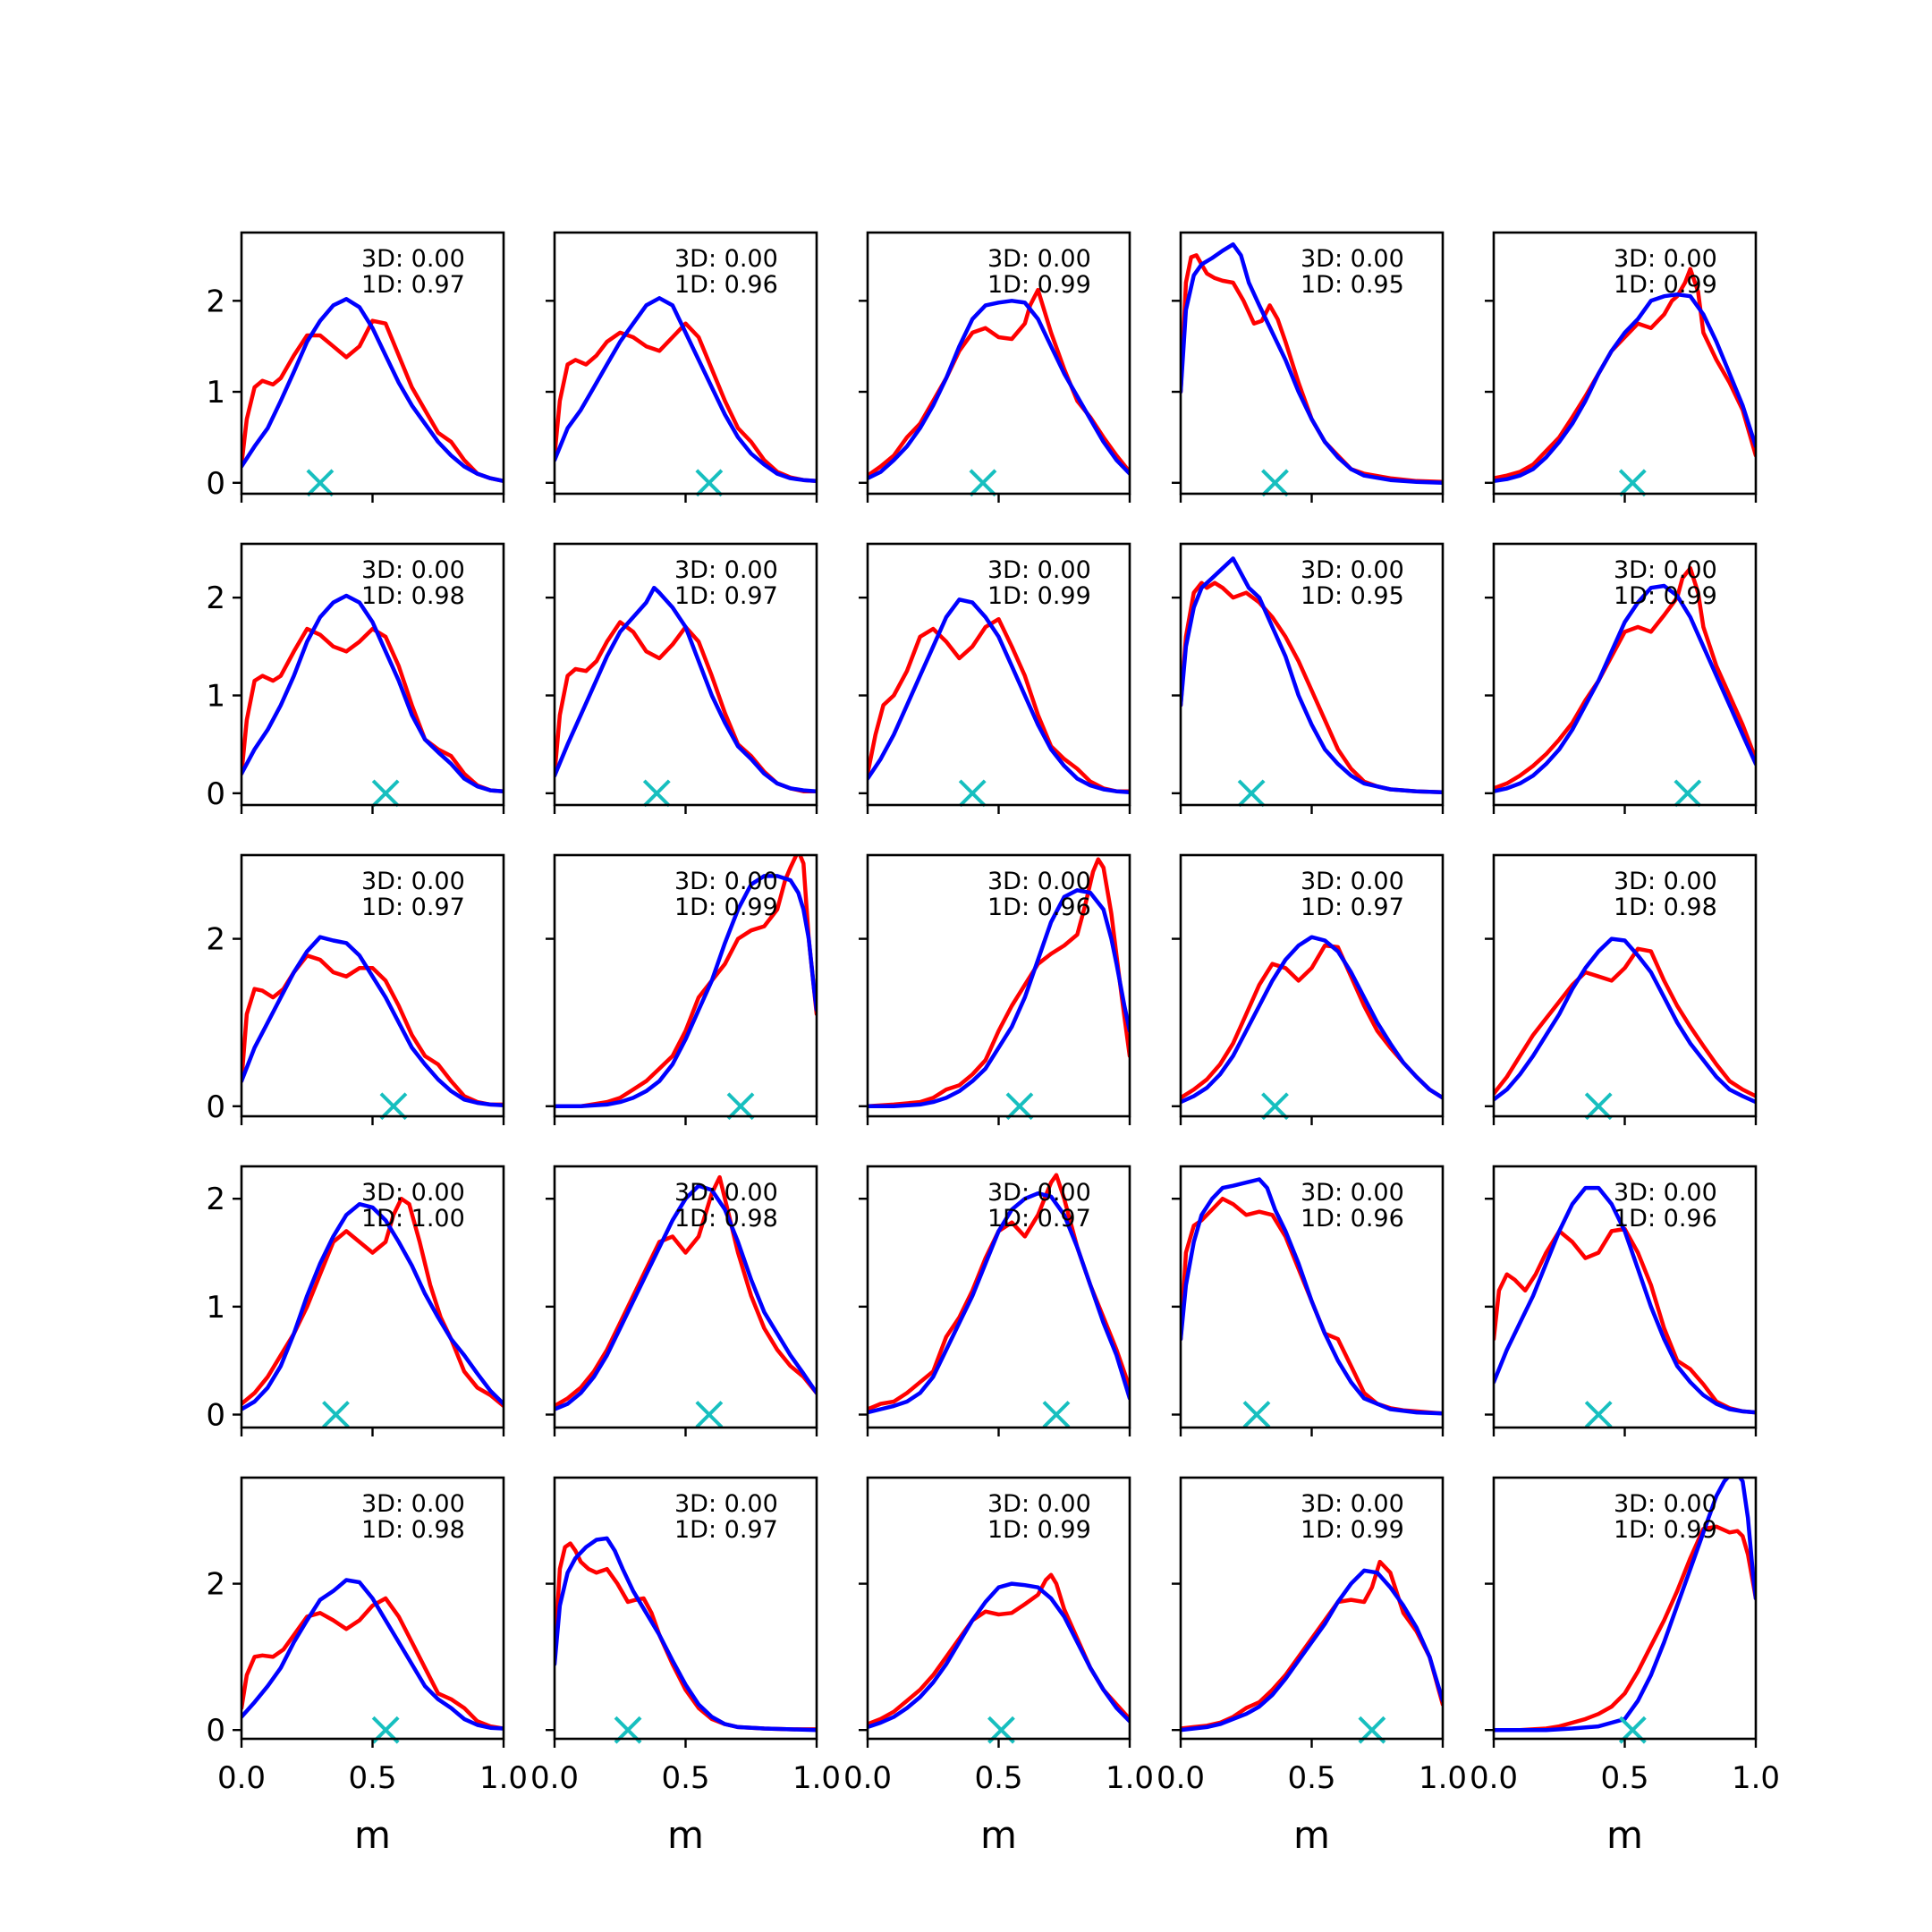 This screenshot has height=1932, width=1932. Describe the element at coordinates (726, 285) in the screenshot. I see `stat-1d-label: 1D: 0.96` at that location.